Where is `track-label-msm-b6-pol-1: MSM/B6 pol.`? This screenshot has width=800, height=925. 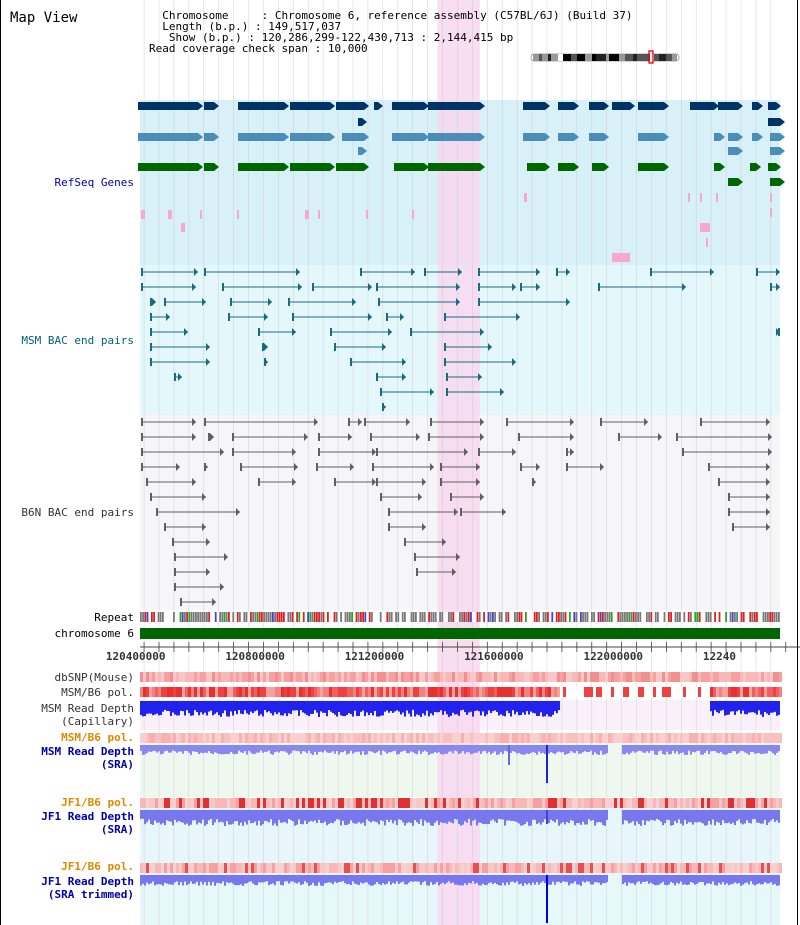
track-label-msm-b6-pol-1: MSM/B6 pol. is located at coordinates (97, 692).